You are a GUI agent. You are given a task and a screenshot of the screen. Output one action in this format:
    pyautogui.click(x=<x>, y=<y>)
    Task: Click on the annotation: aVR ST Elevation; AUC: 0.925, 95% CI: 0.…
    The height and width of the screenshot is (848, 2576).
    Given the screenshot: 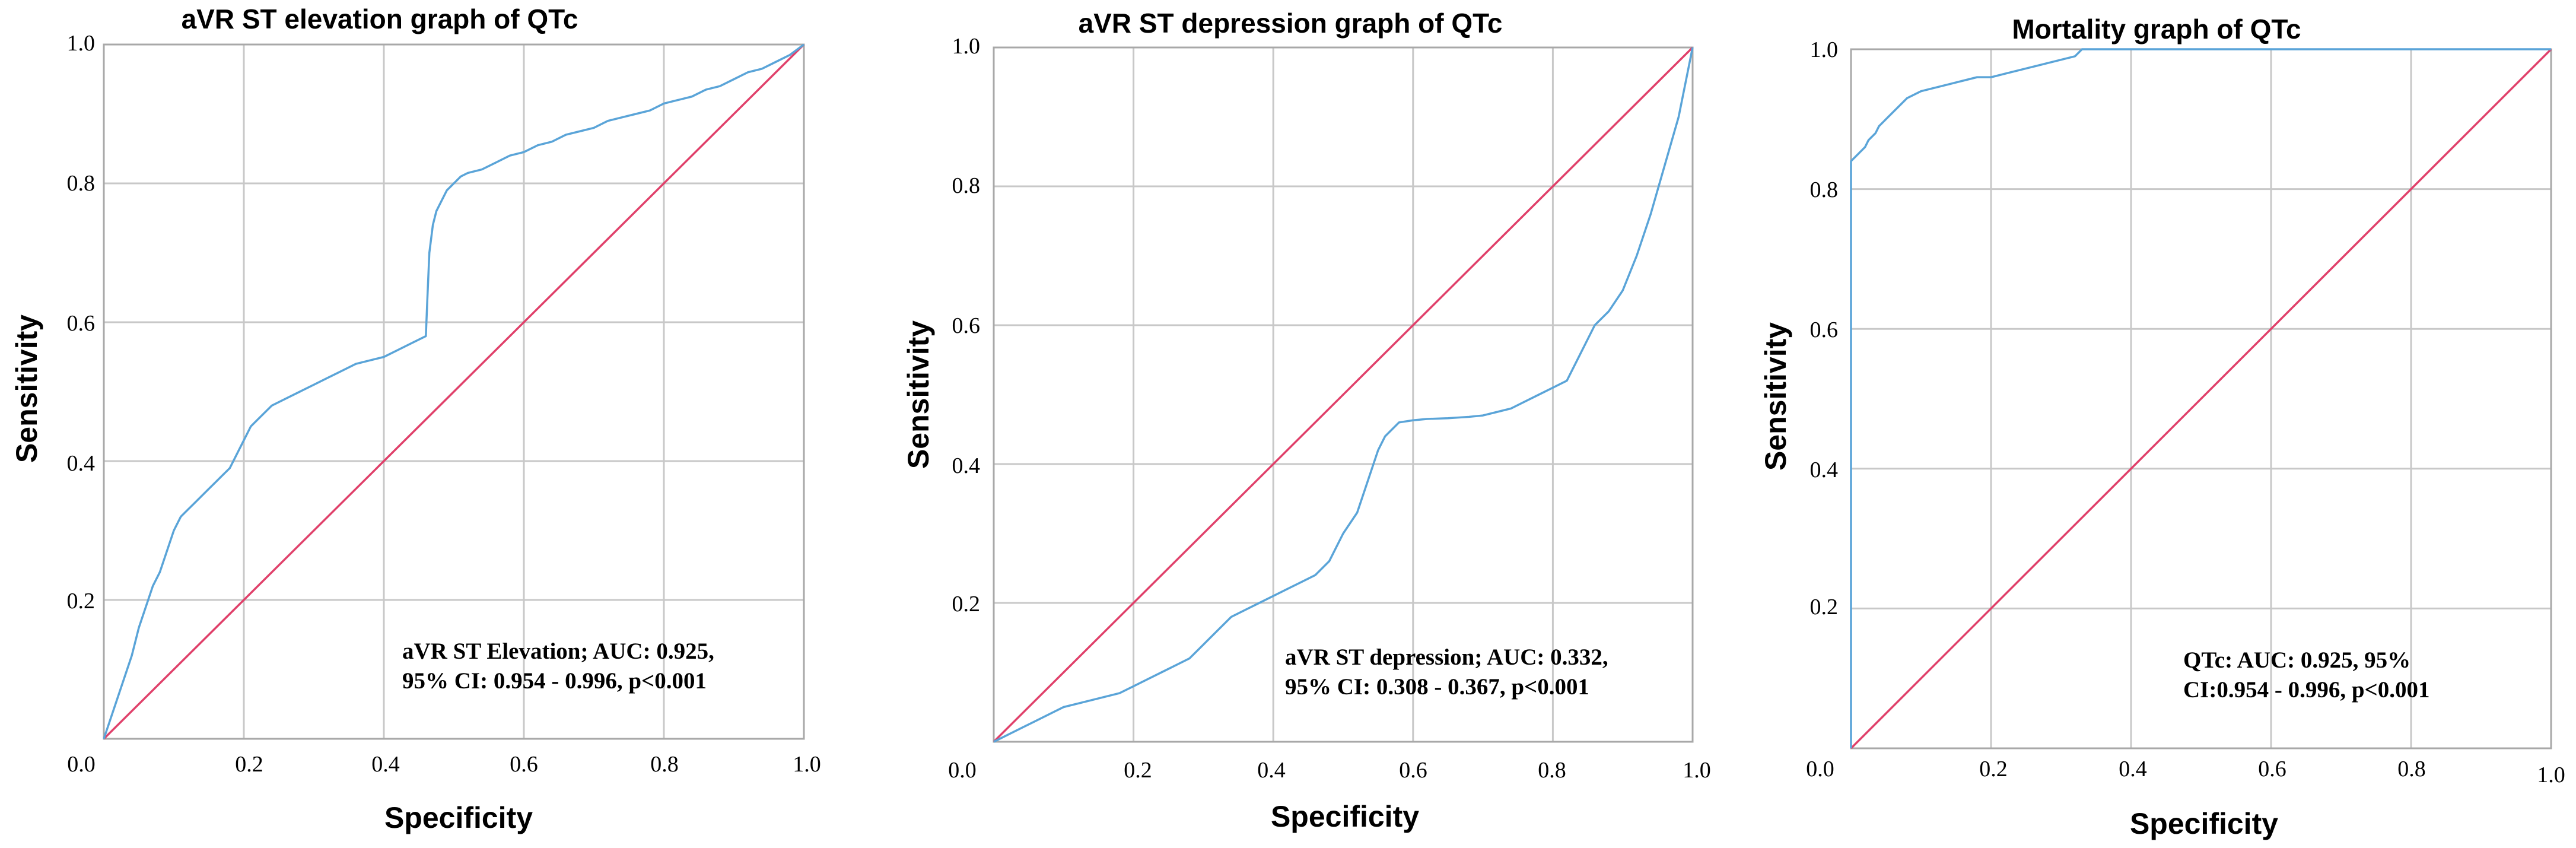 What is the action you would take?
    pyautogui.click(x=558, y=667)
    